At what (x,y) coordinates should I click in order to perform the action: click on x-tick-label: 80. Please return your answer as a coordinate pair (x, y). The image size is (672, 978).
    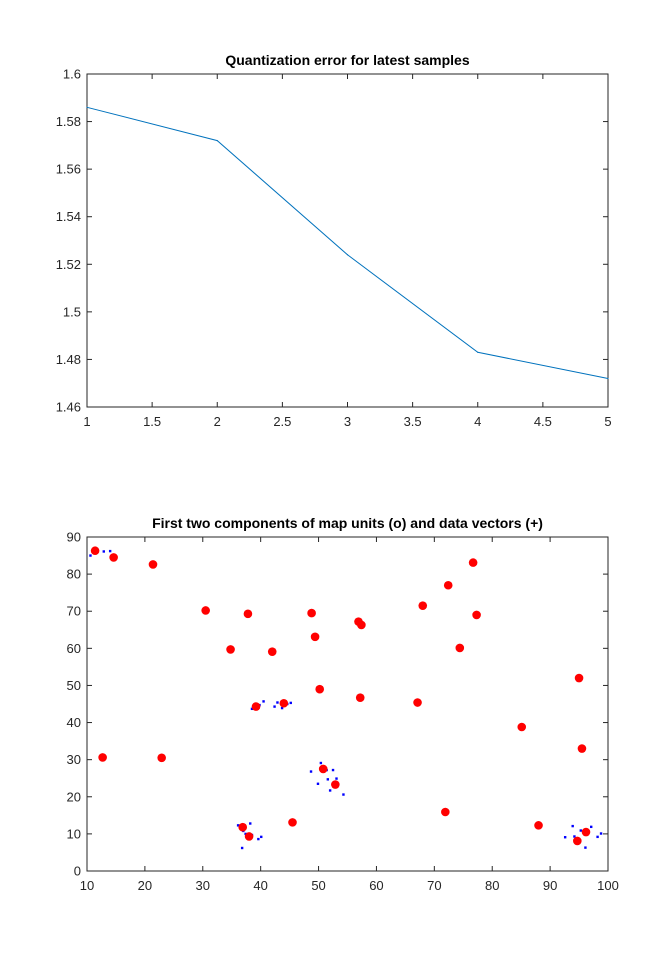
    Looking at the image, I should click on (492, 885).